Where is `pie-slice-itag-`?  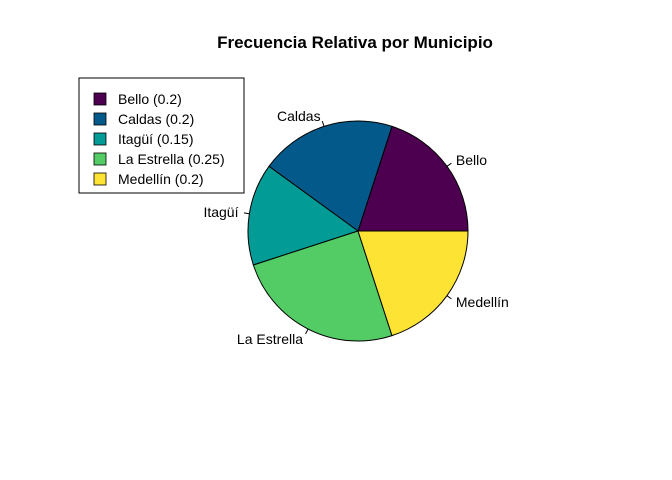
pie-slice-itag- is located at coordinates (303, 215).